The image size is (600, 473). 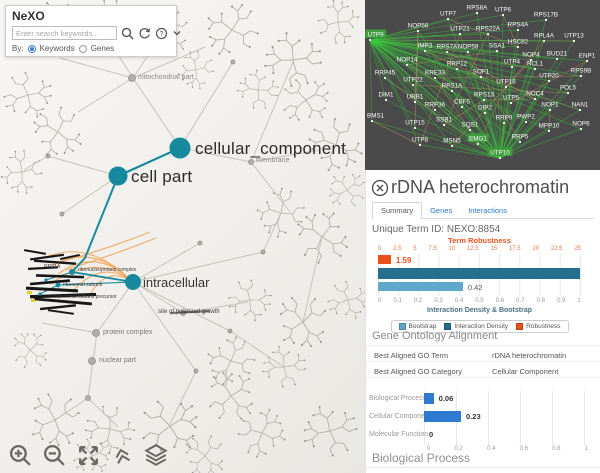 What do you see at coordinates (581, 71) in the screenshot?
I see `gene-node-label: RPS9B` at bounding box center [581, 71].